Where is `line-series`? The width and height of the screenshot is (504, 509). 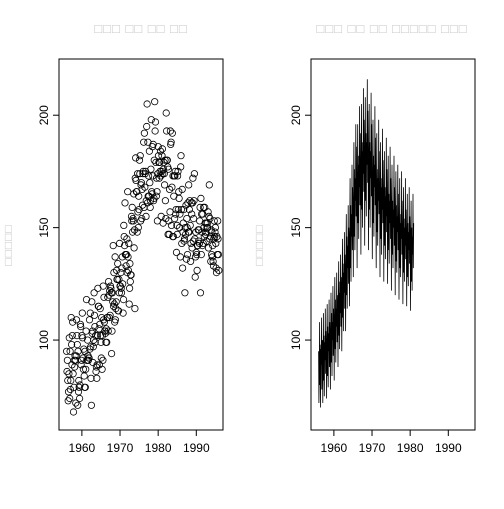
line-series is located at coordinates (366, 243).